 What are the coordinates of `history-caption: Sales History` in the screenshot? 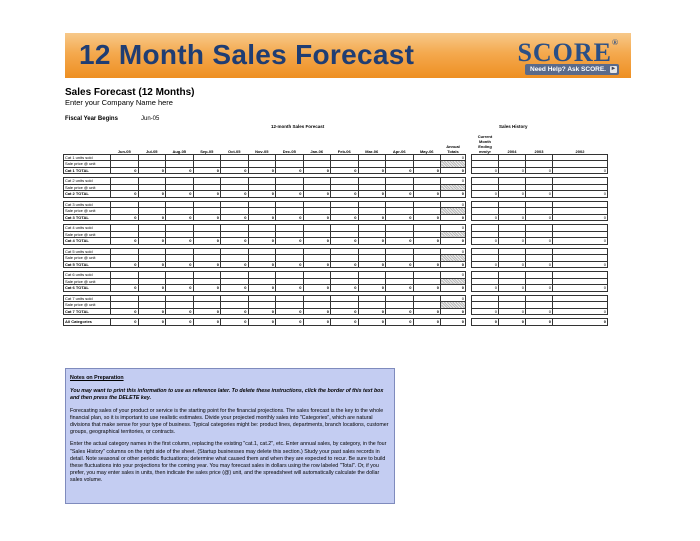 It's located at (513, 126).